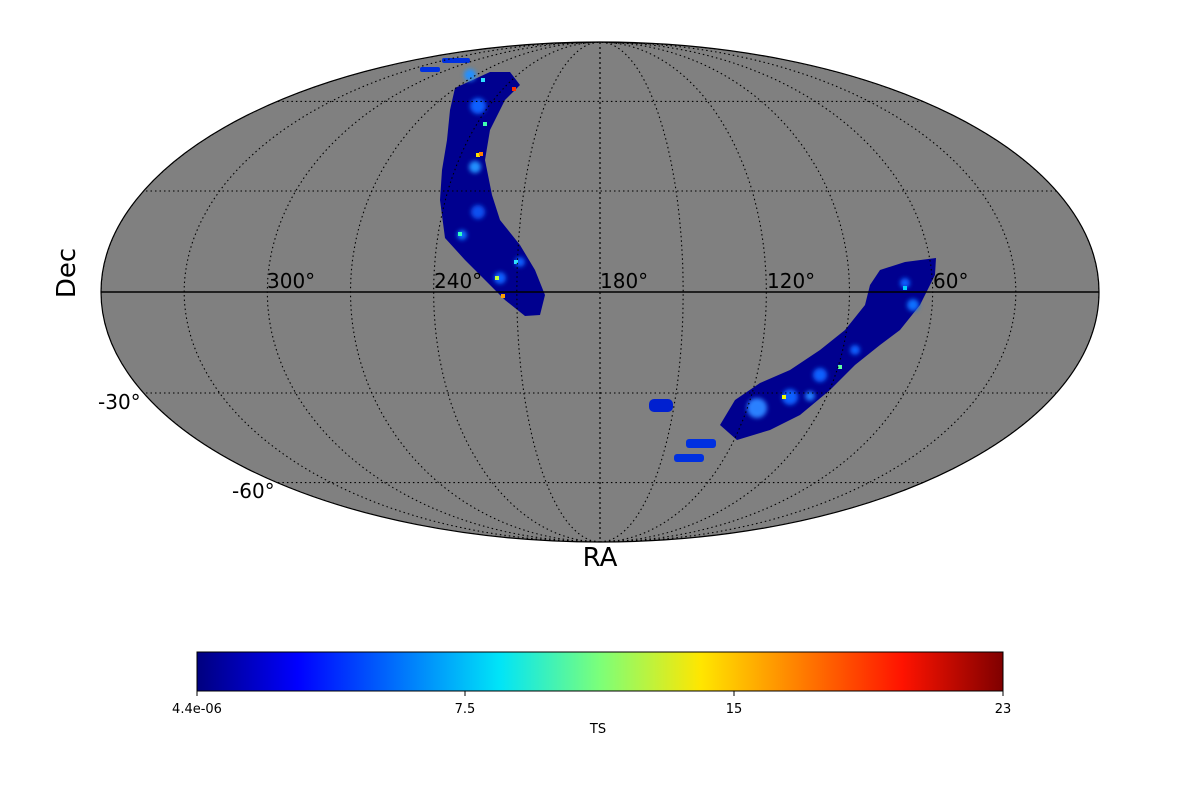  Describe the element at coordinates (67, 273) in the screenshot. I see `y-axis-label: Dec` at that location.